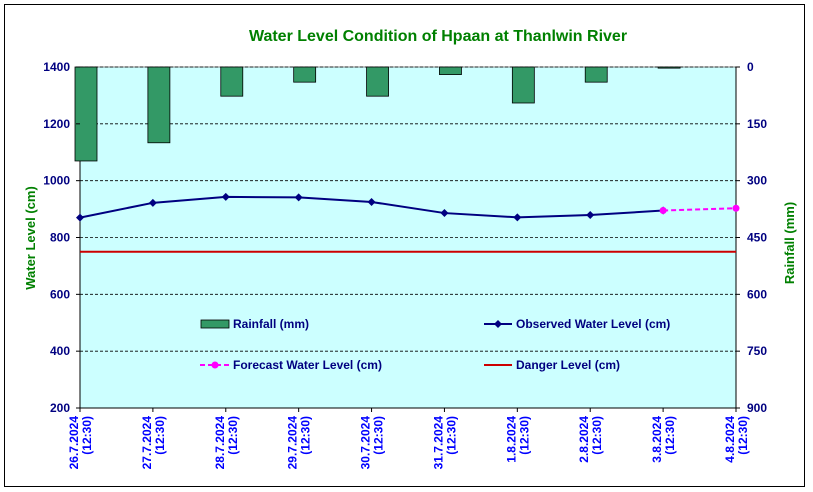  What do you see at coordinates (789, 243) in the screenshot?
I see `y2-axis-title: Rainfall (mm)` at bounding box center [789, 243].